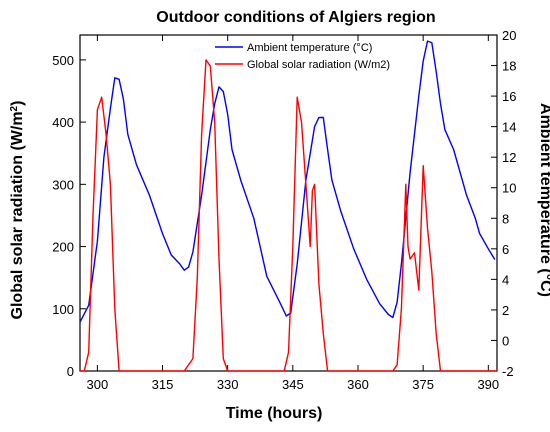  What do you see at coordinates (228, 384) in the screenshot?
I see `x-tick-label: 330` at bounding box center [228, 384].